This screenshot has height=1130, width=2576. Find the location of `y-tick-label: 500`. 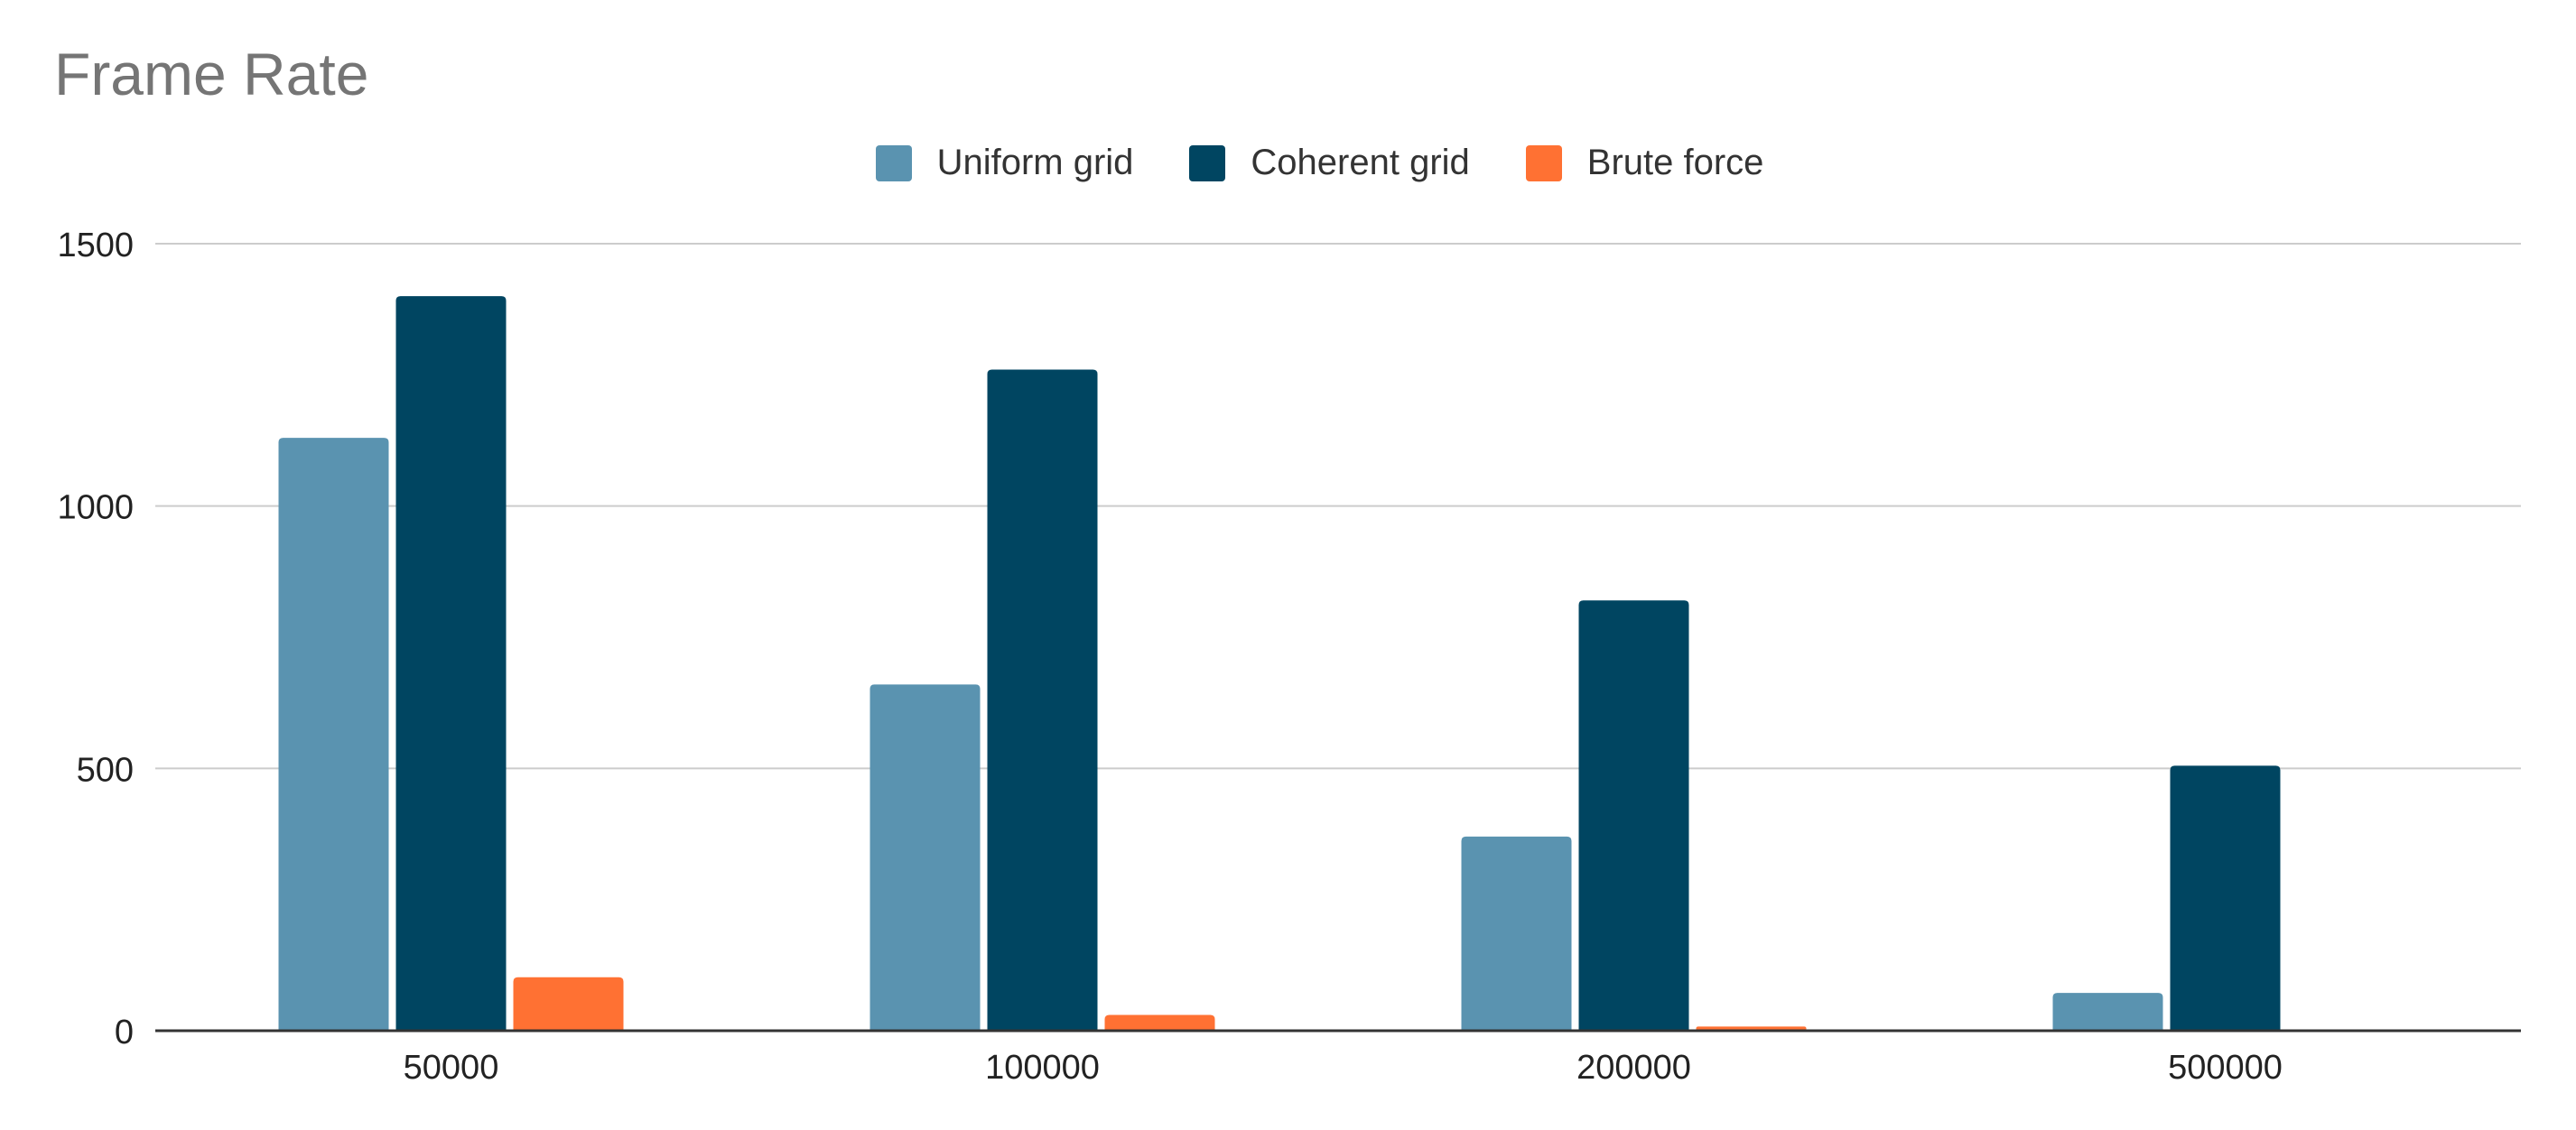

y-tick-label: 500 is located at coordinates (105, 770).